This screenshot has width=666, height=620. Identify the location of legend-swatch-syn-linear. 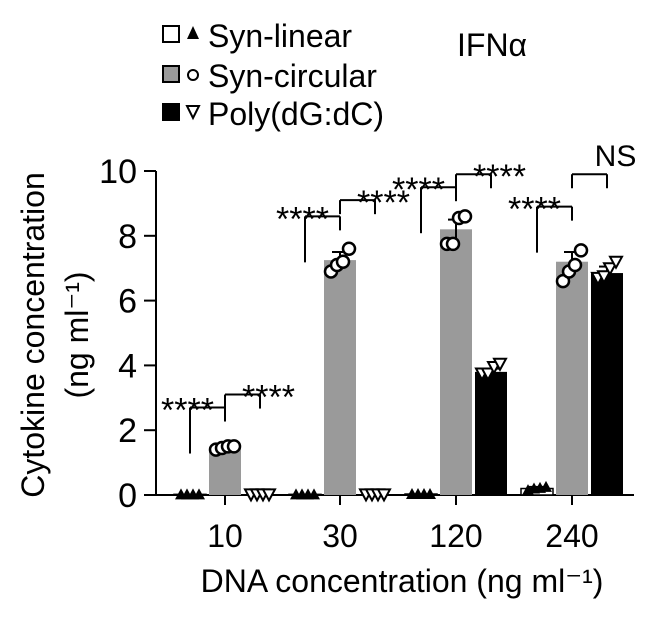
(171, 34).